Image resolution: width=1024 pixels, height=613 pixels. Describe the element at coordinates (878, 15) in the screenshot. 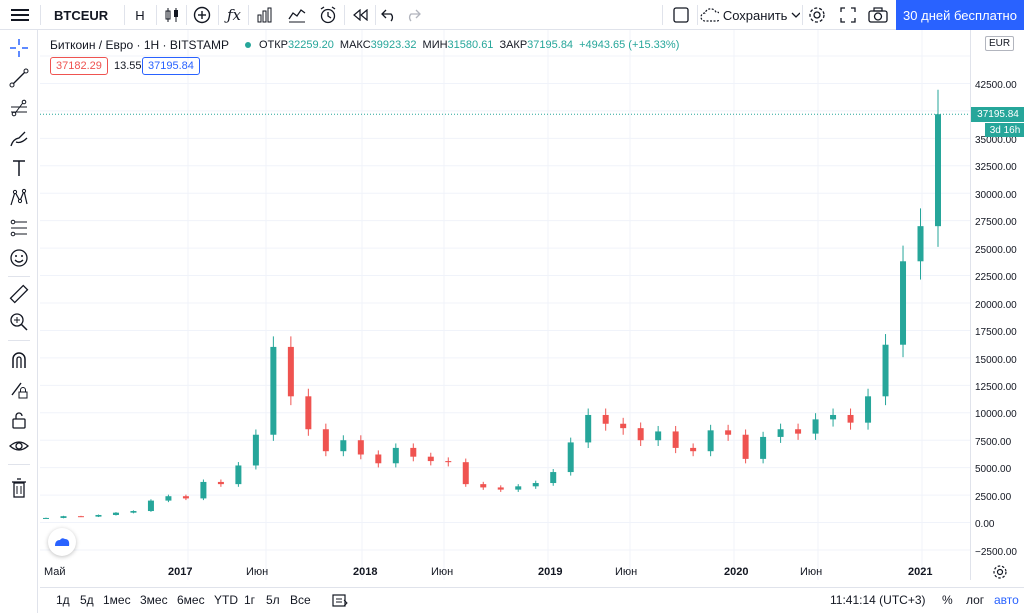

I see `camera-icon` at that location.